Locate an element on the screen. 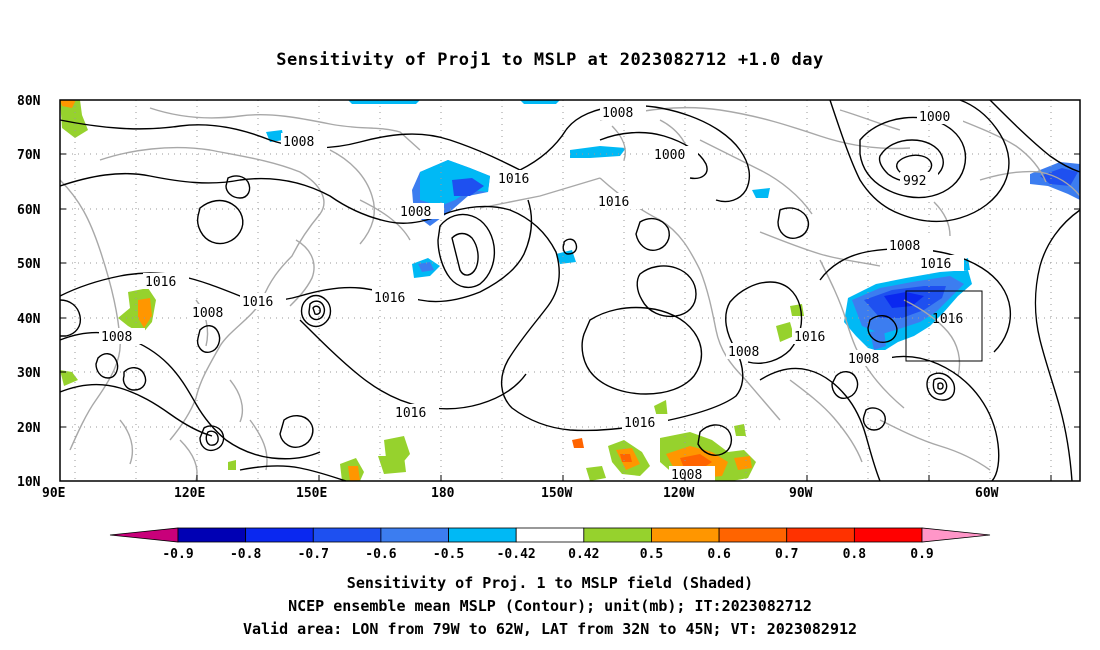 The height and width of the screenshot is (650, 1100). lon-label-150w: 150W is located at coordinates (556, 493).